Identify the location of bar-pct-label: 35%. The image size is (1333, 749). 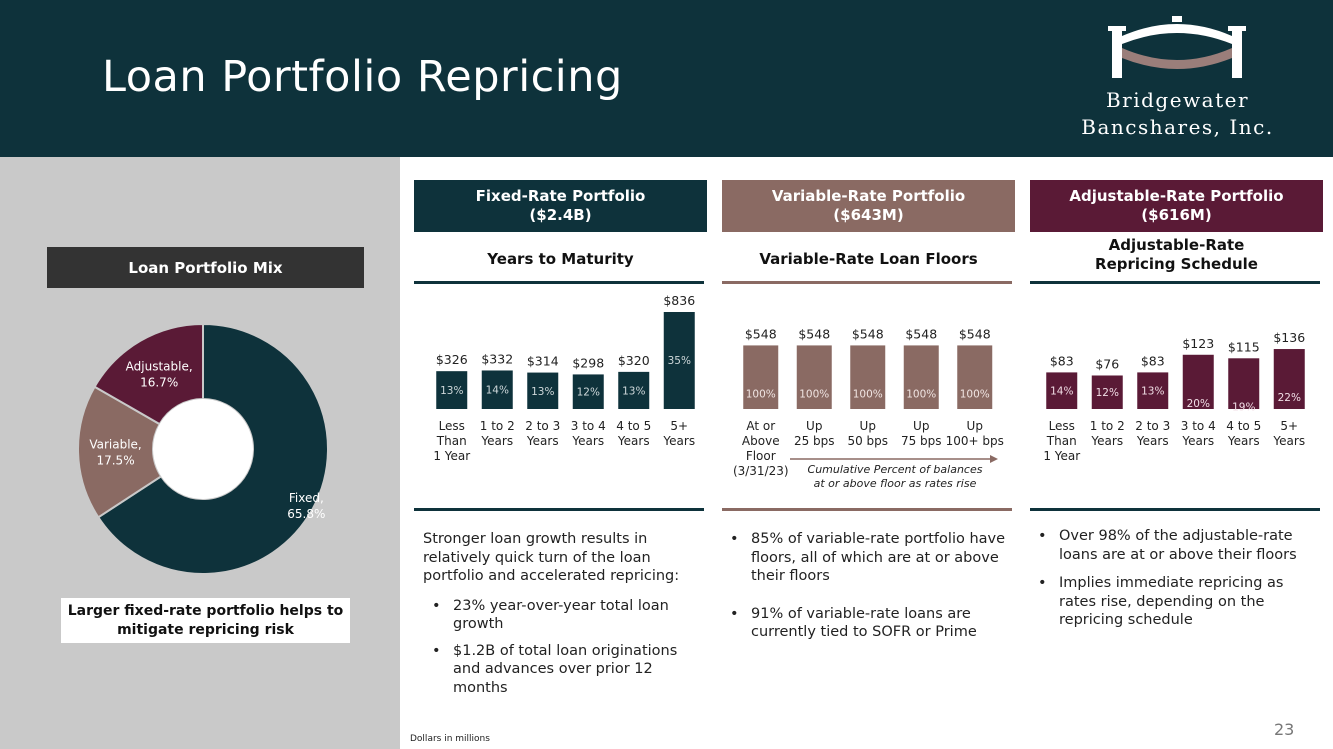
(679, 361).